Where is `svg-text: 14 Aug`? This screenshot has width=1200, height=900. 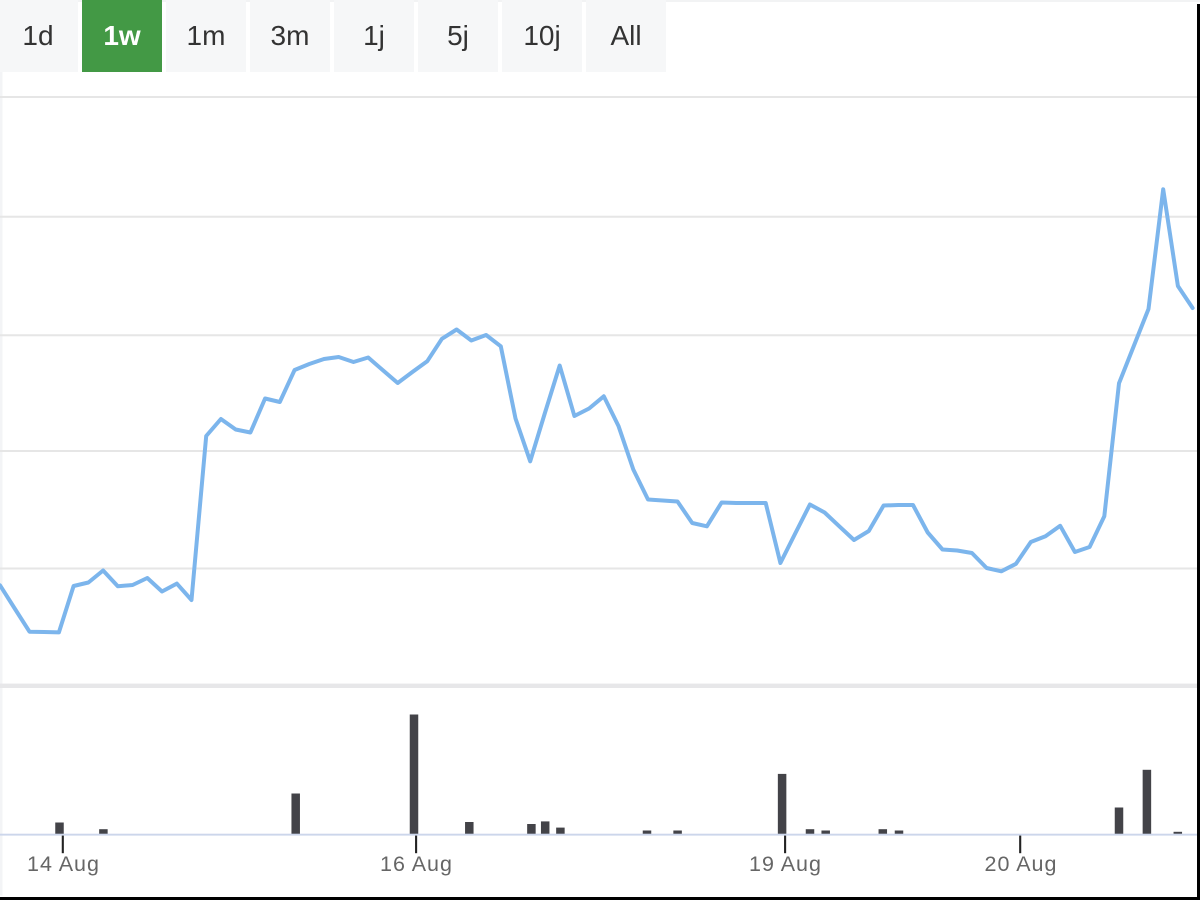
svg-text: 14 Aug is located at coordinates (63, 864).